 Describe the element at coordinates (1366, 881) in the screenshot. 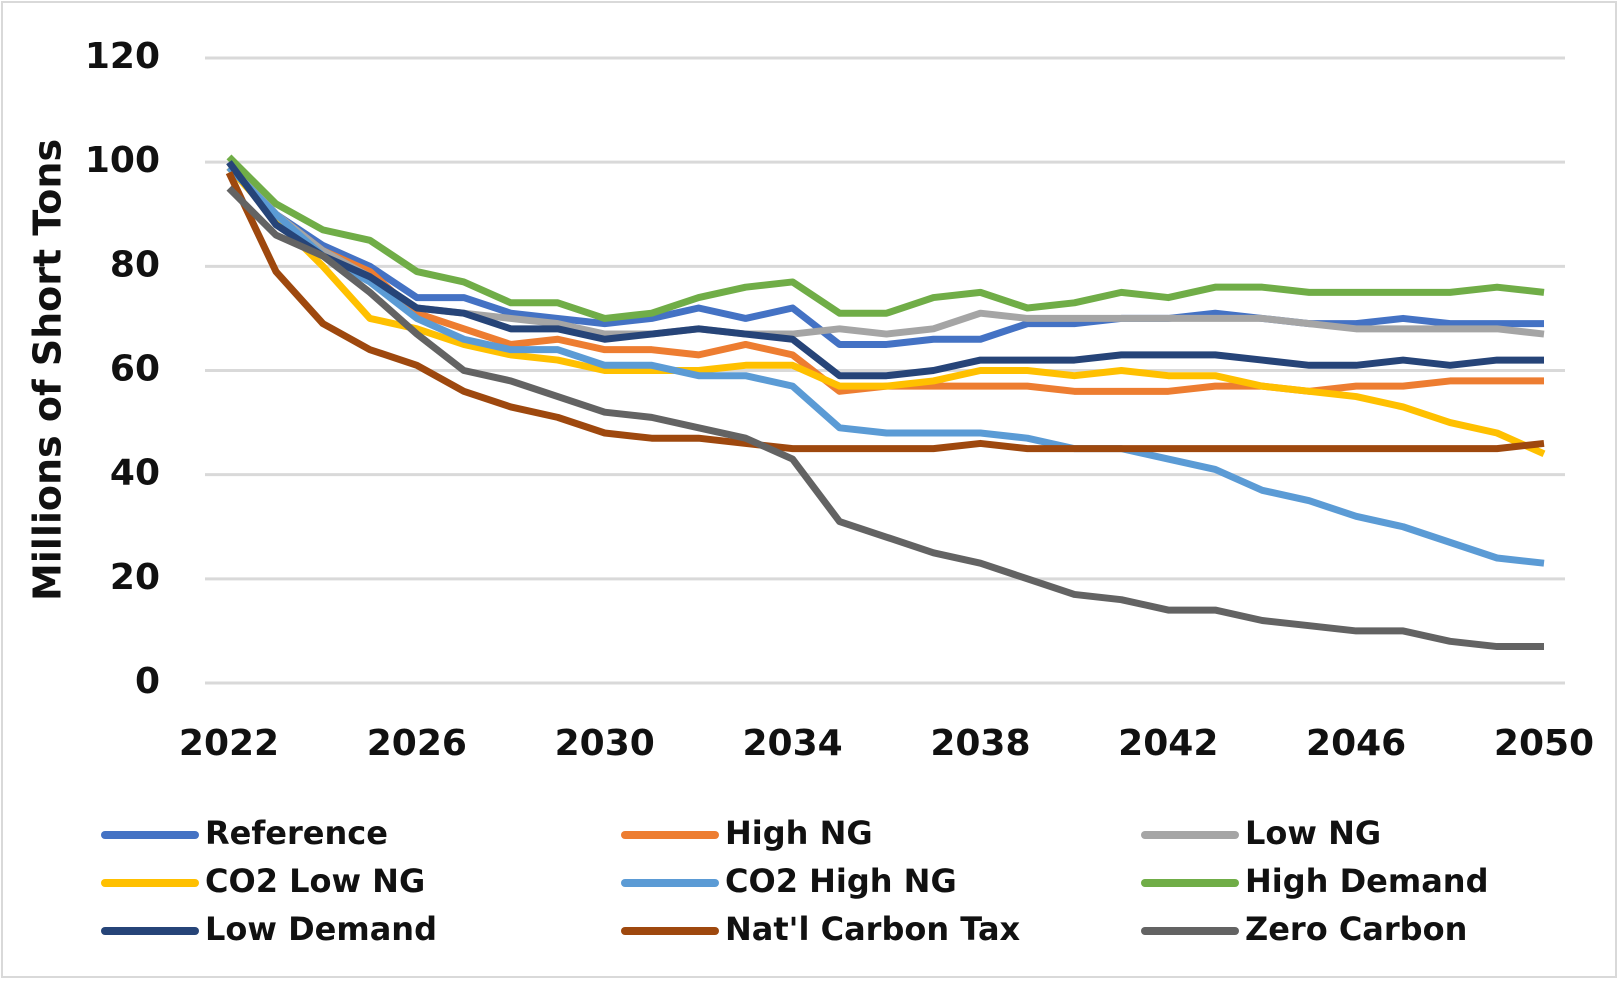

I see `legend-label: High Demand` at that location.